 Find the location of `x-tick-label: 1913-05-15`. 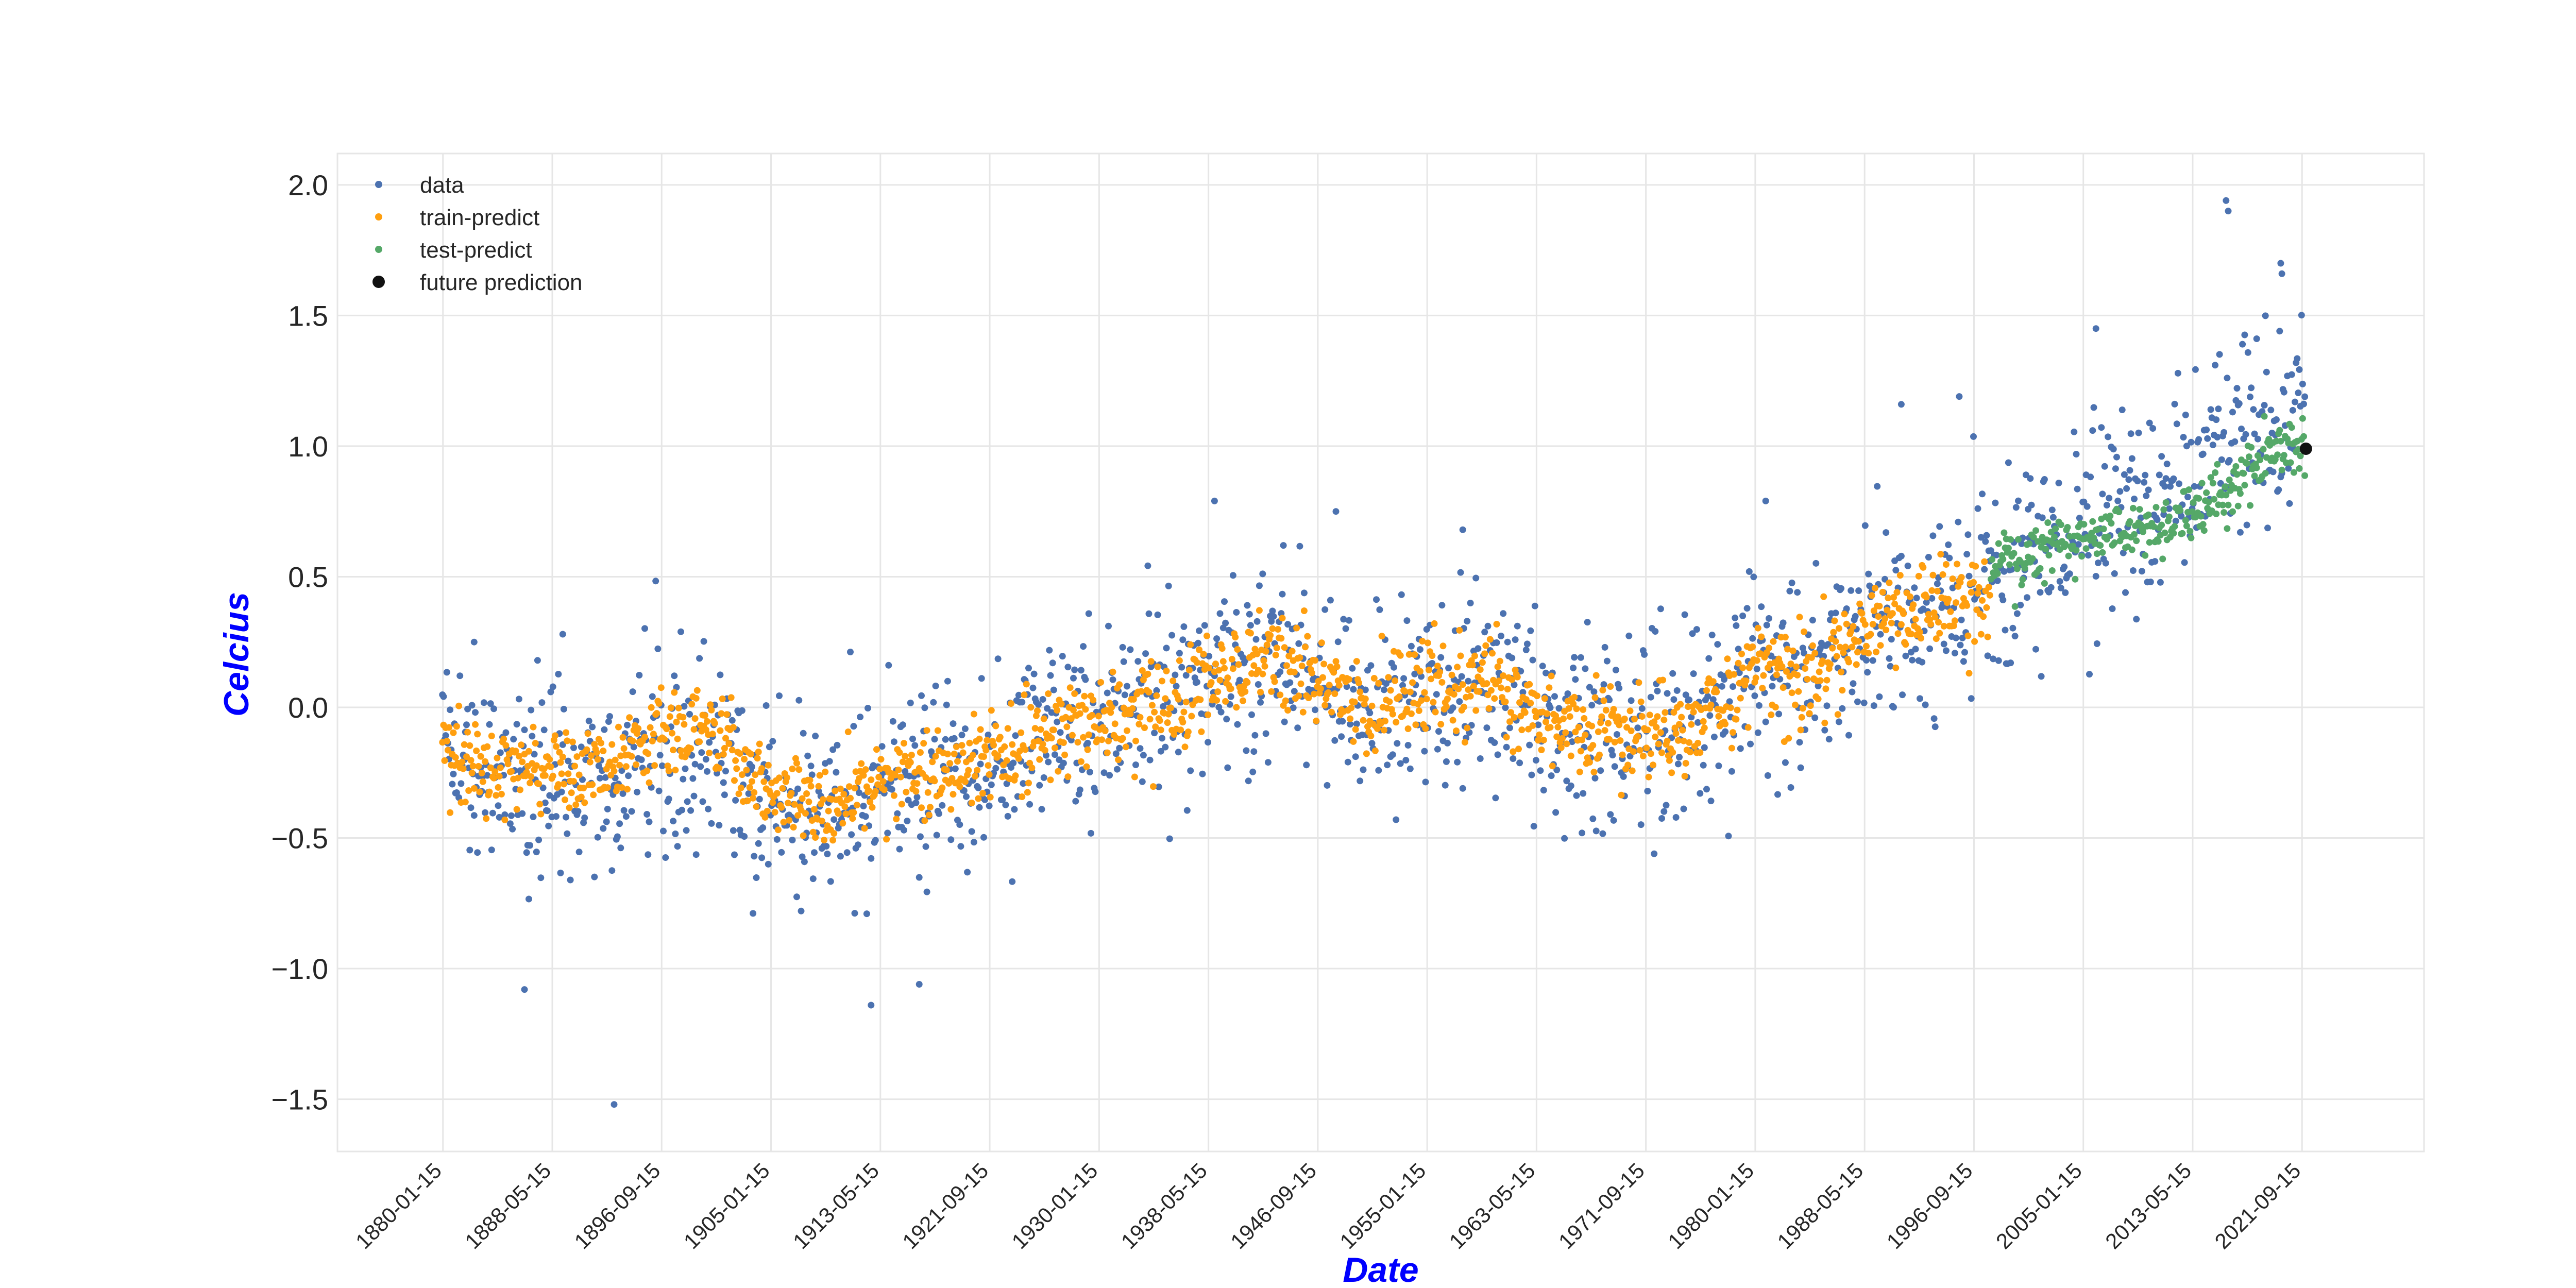

x-tick-label: 1913-05-15 is located at coordinates (836, 1205).